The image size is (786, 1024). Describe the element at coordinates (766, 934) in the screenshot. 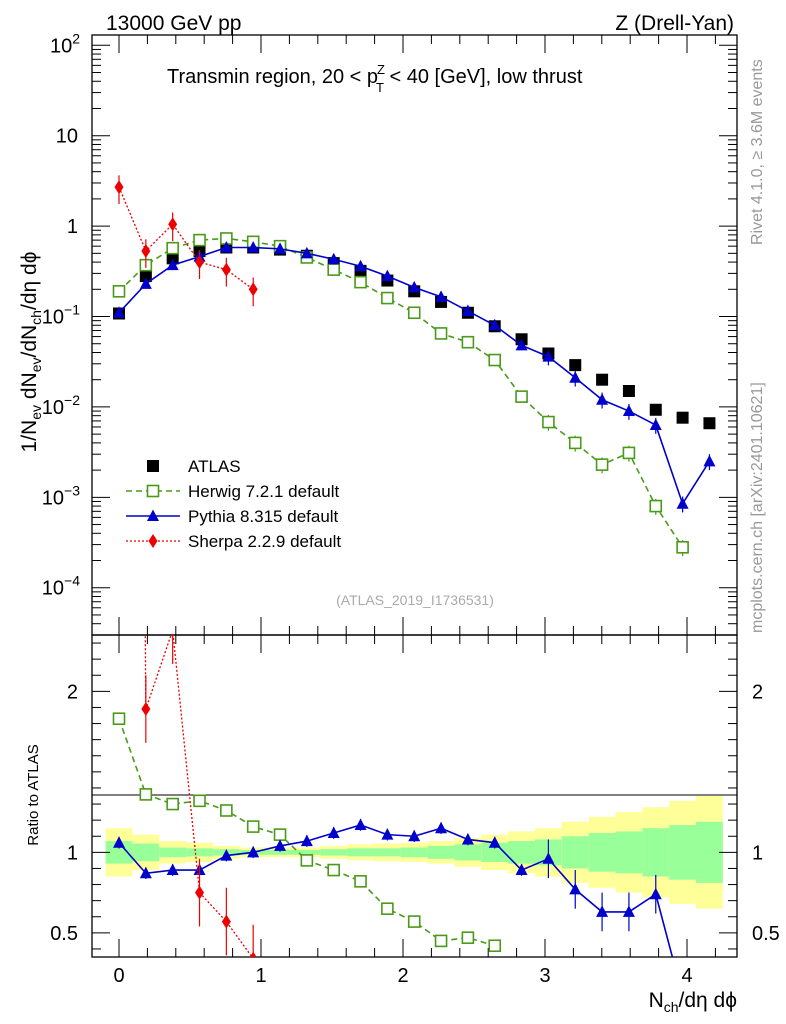

I see `ratio-y-tick-label-right: 0.5` at that location.